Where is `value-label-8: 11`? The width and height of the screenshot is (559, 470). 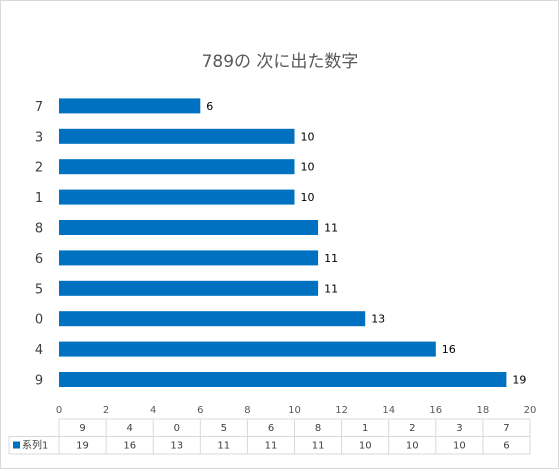
value-label-8: 11 is located at coordinates (331, 228).